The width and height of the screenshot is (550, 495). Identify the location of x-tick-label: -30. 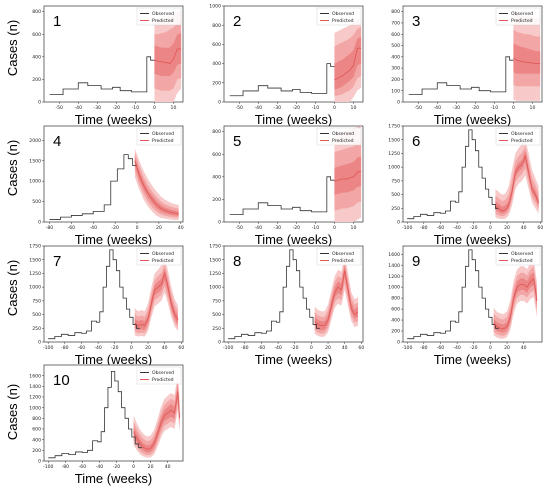
(457, 108).